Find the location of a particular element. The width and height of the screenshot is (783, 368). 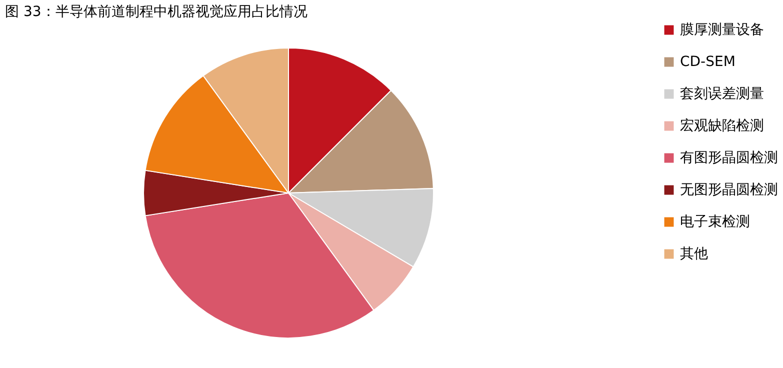

legend-label: 电子束检测 is located at coordinates (715, 222).